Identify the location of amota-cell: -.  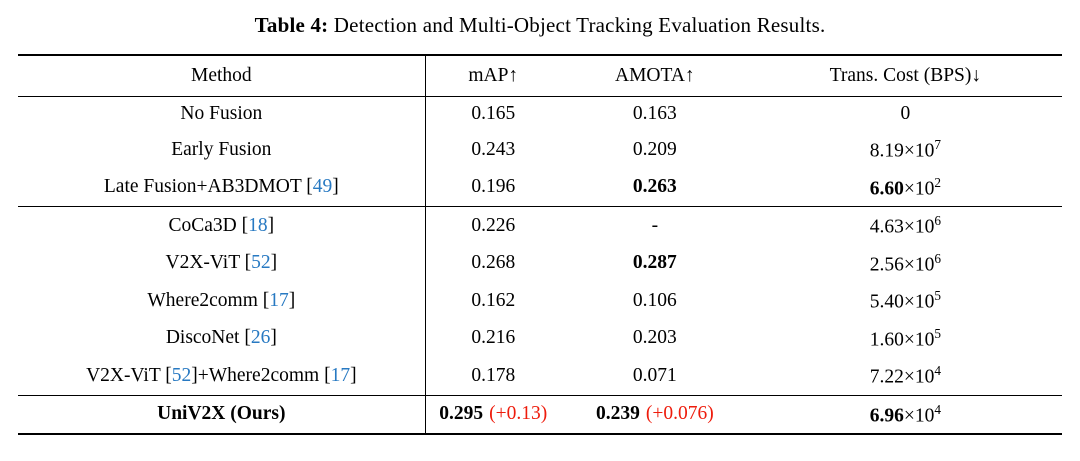
(655, 226).